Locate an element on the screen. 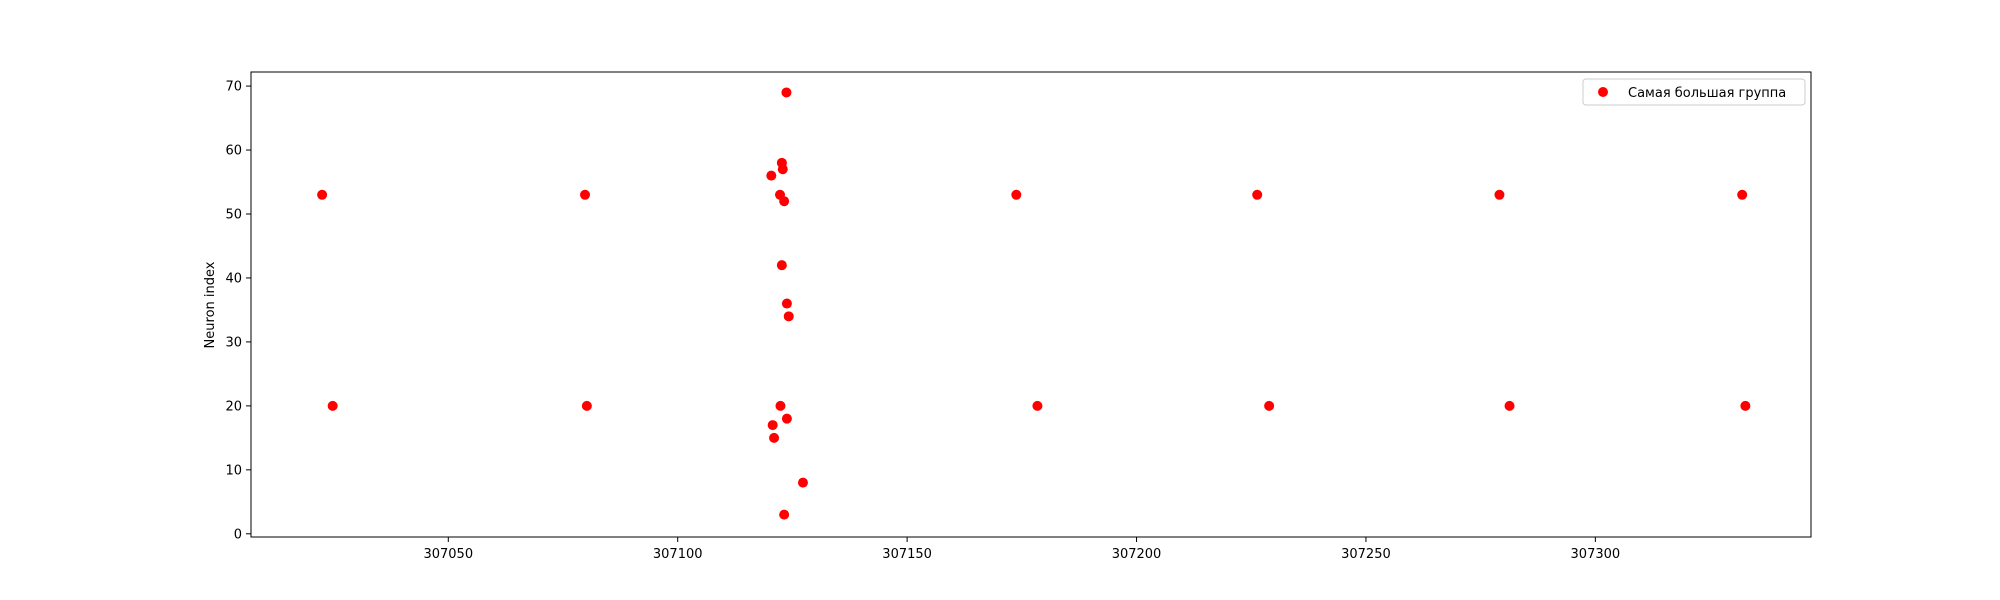 The width and height of the screenshot is (2000, 600). legend: Самая большая группа is located at coordinates (1694, 92).